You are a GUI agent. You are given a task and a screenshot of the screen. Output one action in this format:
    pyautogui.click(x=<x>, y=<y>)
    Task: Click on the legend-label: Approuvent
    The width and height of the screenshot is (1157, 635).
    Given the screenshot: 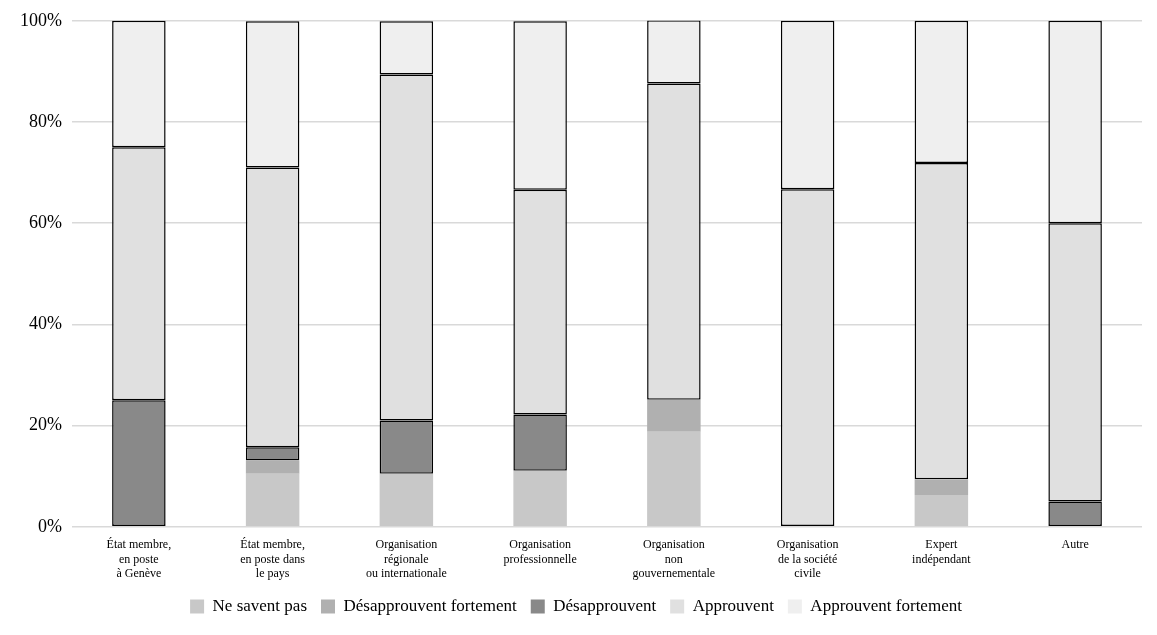 What is the action you would take?
    pyautogui.click(x=733, y=605)
    